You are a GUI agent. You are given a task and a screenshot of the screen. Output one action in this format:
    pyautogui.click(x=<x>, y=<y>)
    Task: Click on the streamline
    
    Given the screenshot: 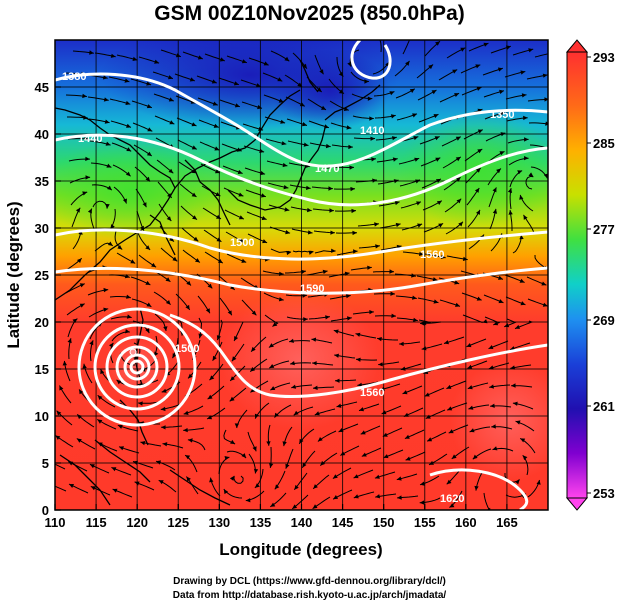 What is the action you would take?
    pyautogui.click(x=472, y=319)
    